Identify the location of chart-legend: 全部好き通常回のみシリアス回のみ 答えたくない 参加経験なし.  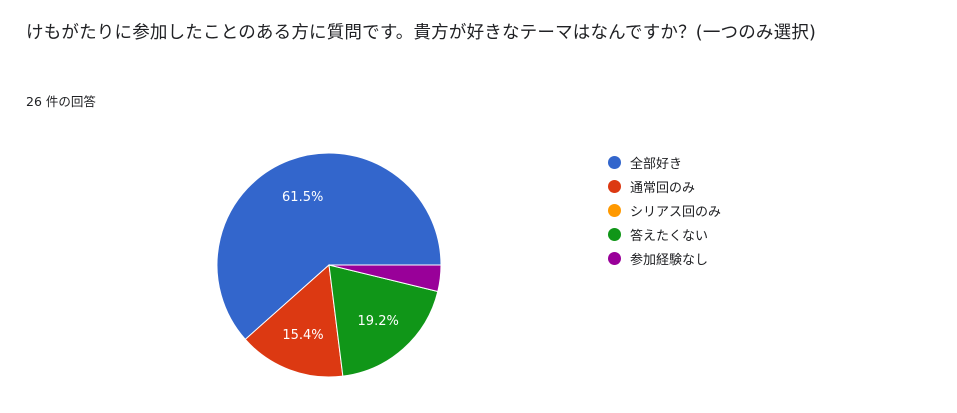
(664, 210).